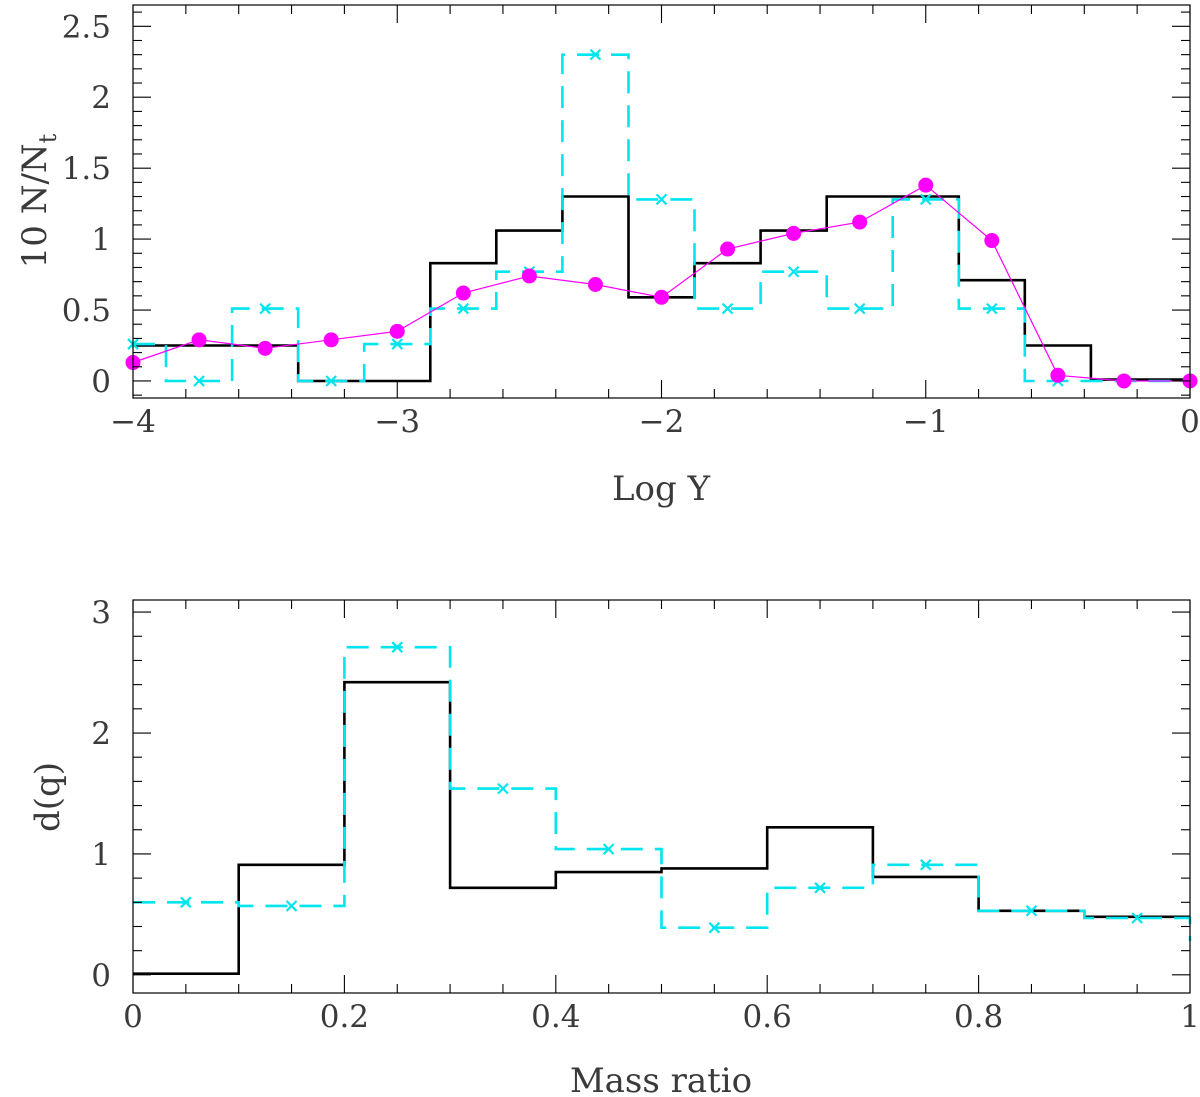  I want to click on bottom-x-tick-label: 0.4, so click(555, 1017).